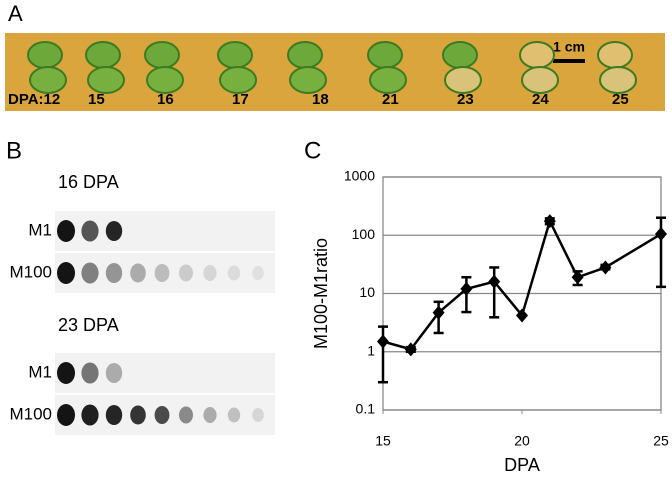 This screenshot has width=672, height=487. I want to click on blot-title: 16 DPA, so click(88, 182).